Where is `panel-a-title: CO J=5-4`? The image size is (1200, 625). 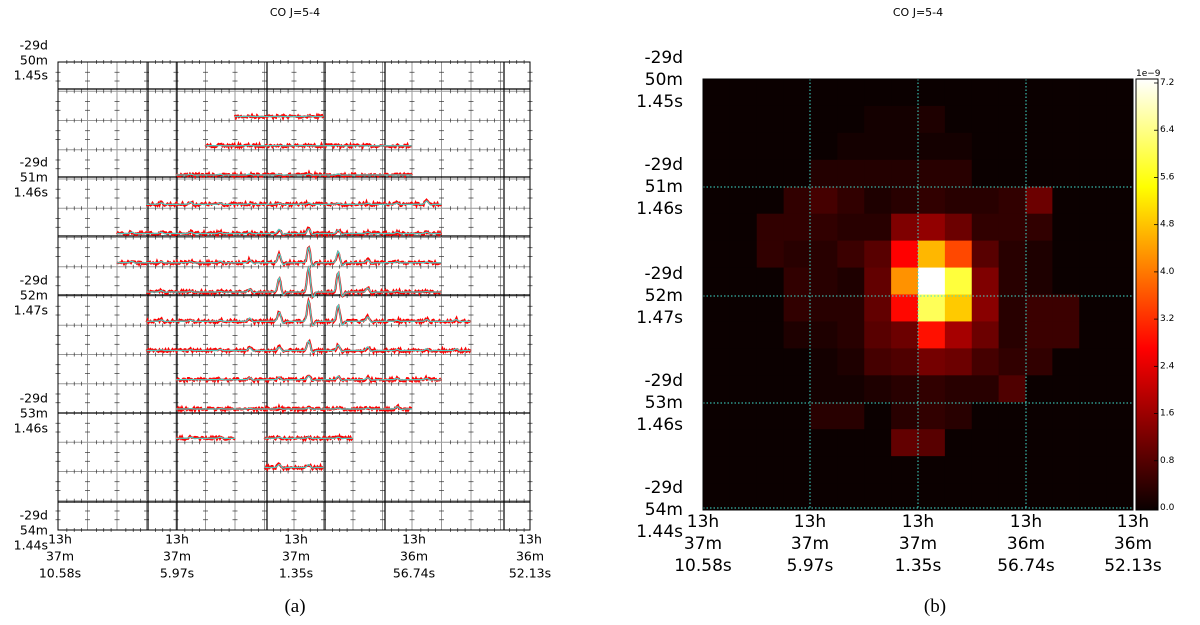 panel-a-title: CO J=5-4 is located at coordinates (295, 12).